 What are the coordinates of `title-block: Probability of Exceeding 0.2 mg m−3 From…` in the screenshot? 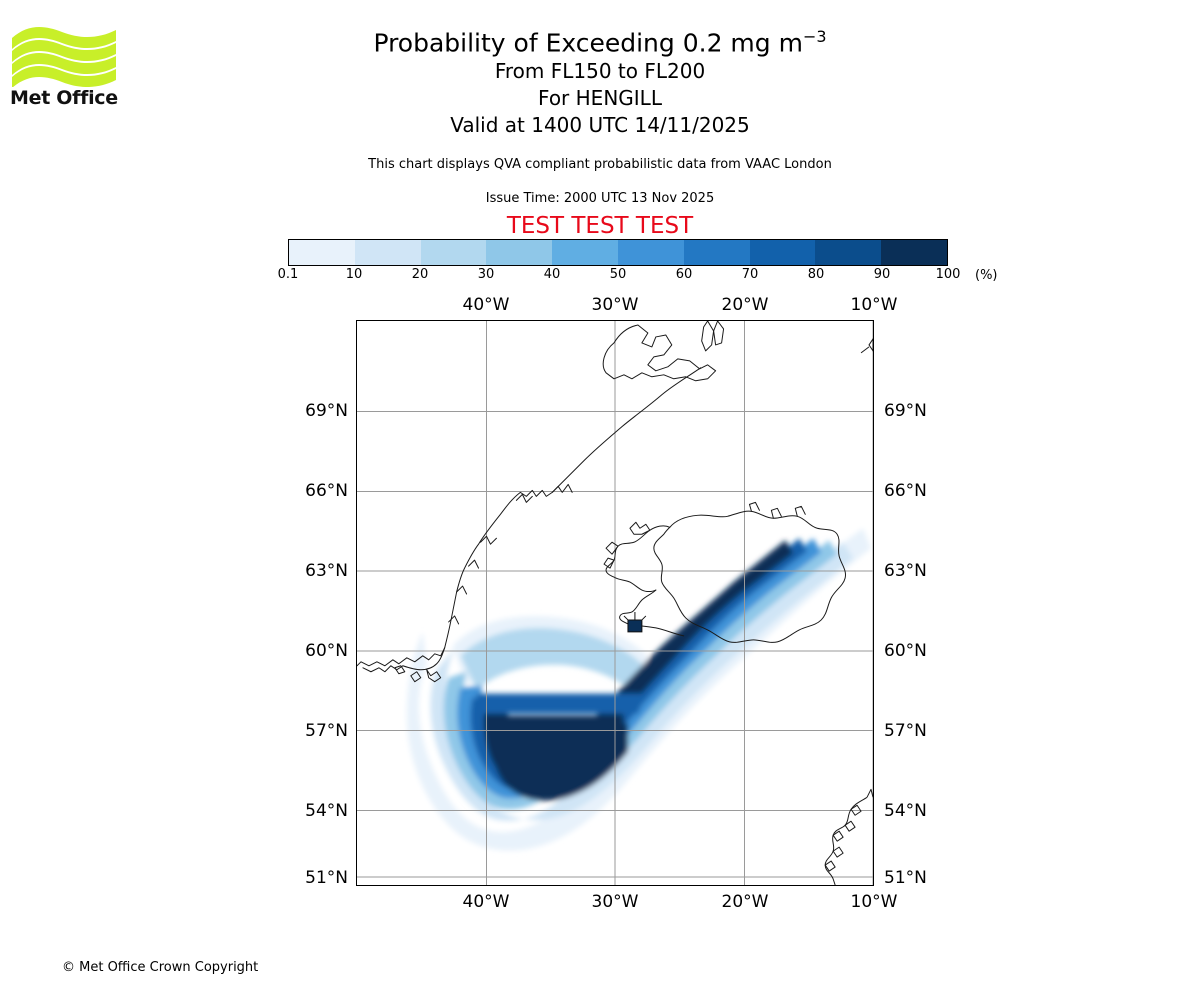 It's located at (600, 80).